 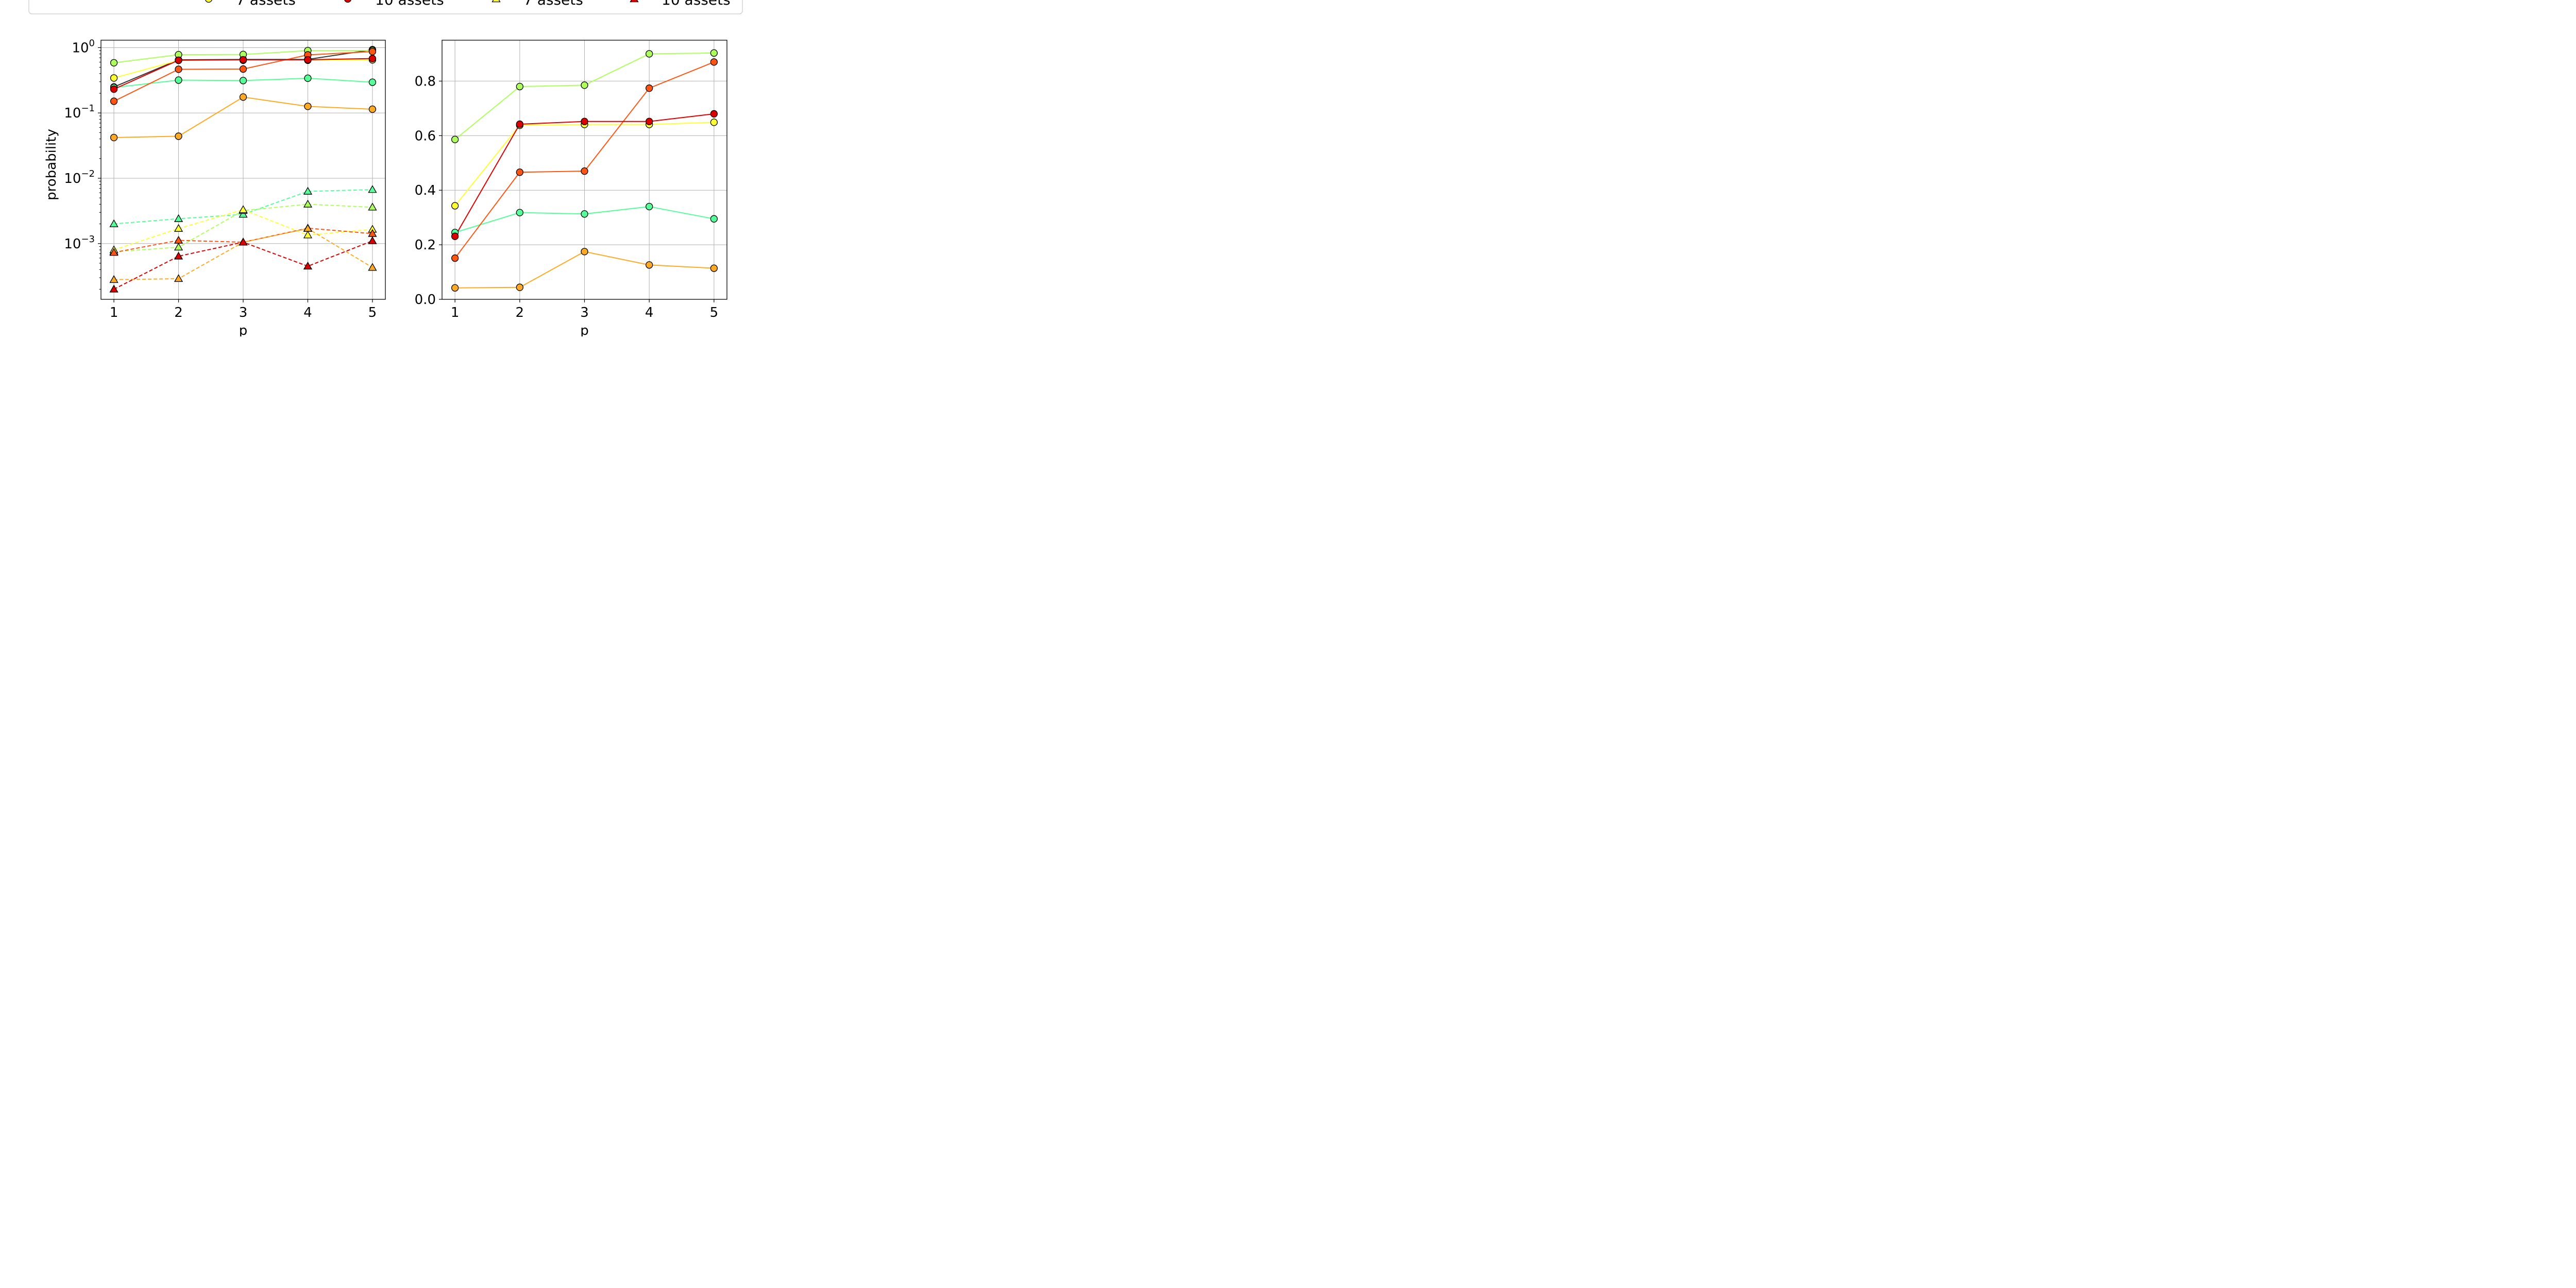 I want to click on y-tick-label: 10⁻³, so click(x=79, y=243).